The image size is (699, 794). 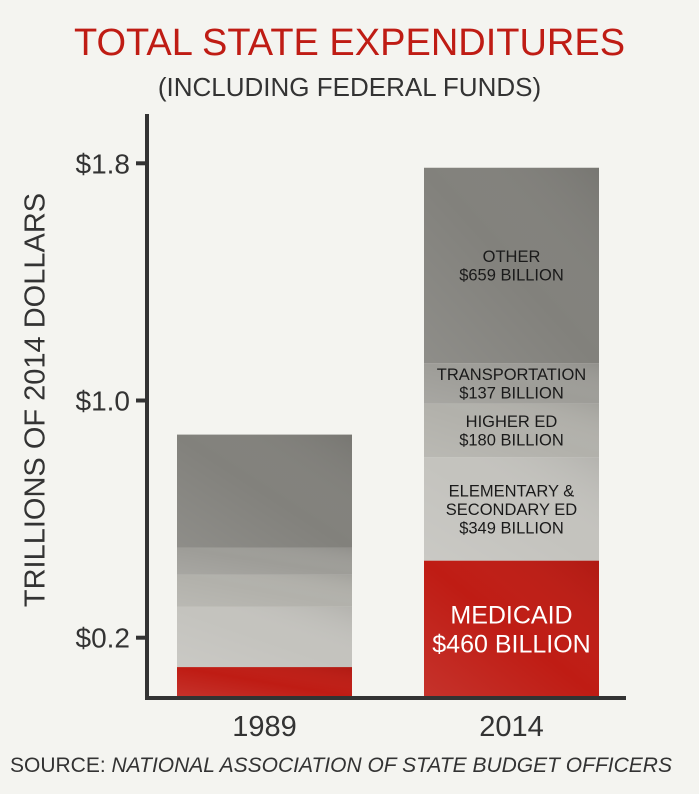 What do you see at coordinates (511, 644) in the screenshot?
I see `data-label-line: $460 BILLION` at bounding box center [511, 644].